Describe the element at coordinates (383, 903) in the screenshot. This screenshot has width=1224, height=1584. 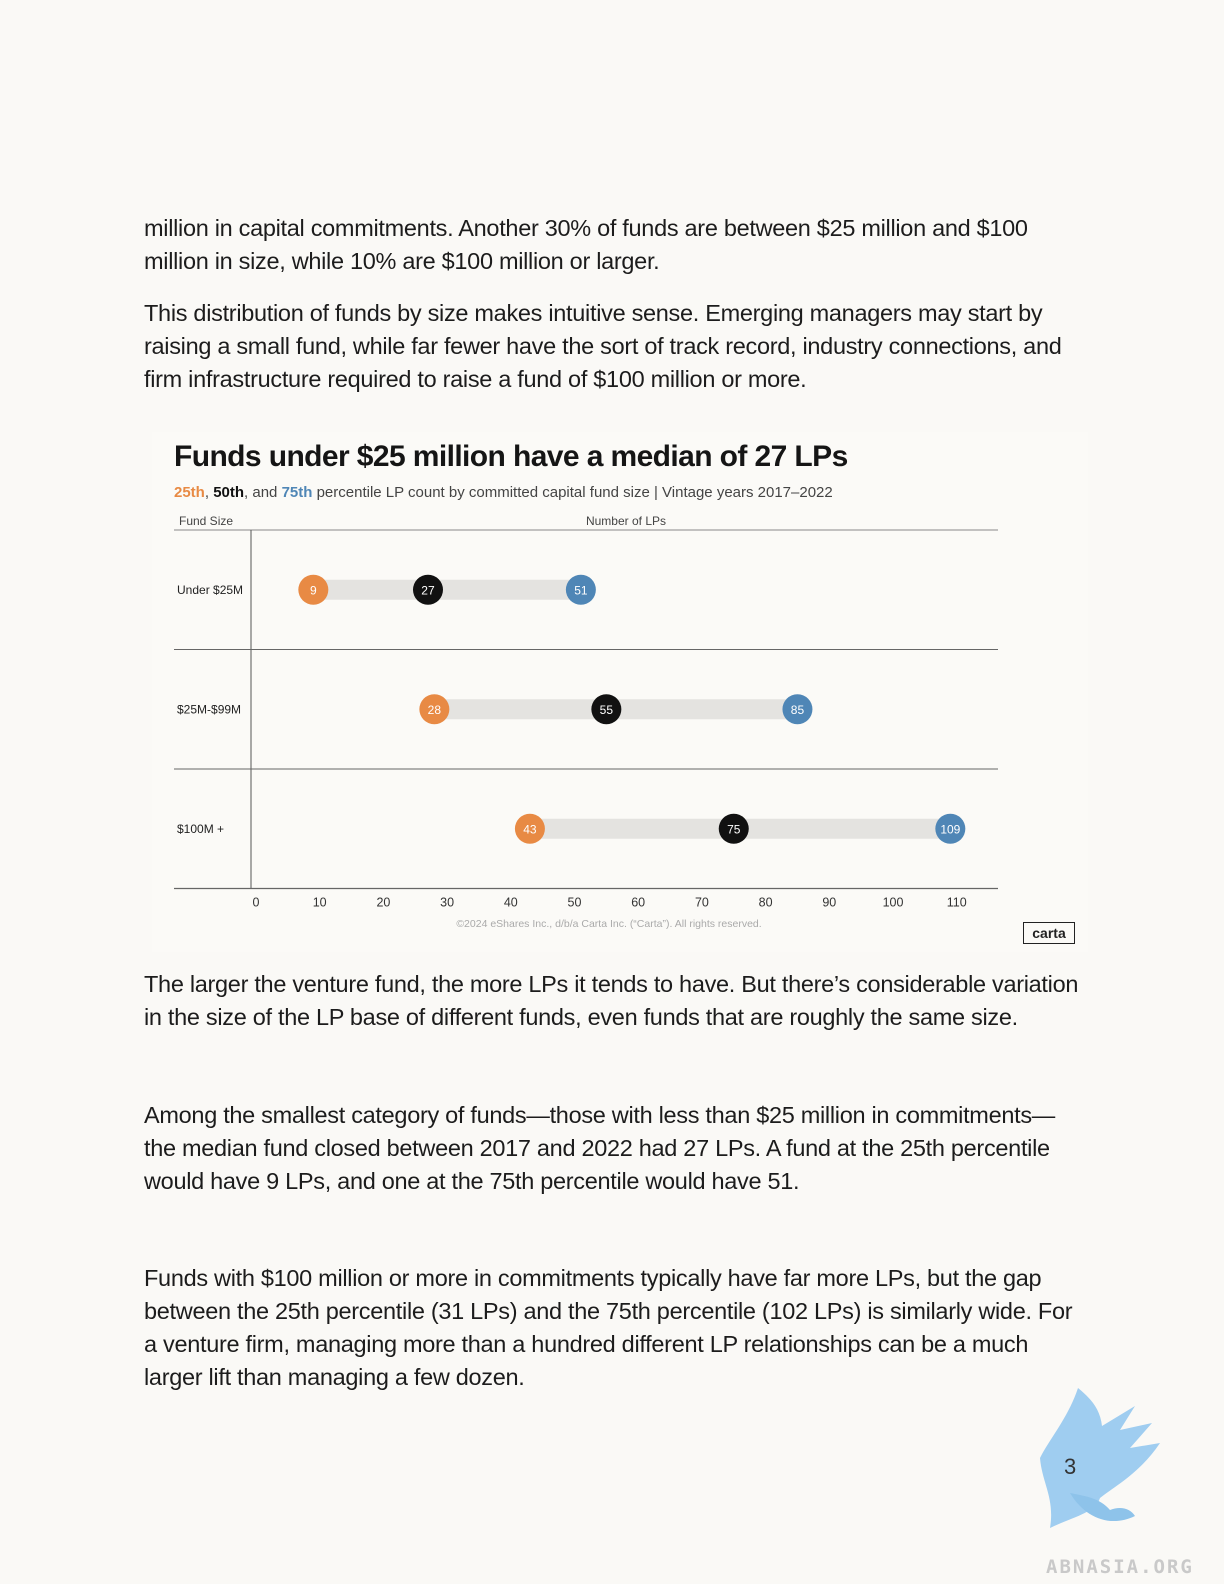
I see `x-tick-label: 20` at that location.